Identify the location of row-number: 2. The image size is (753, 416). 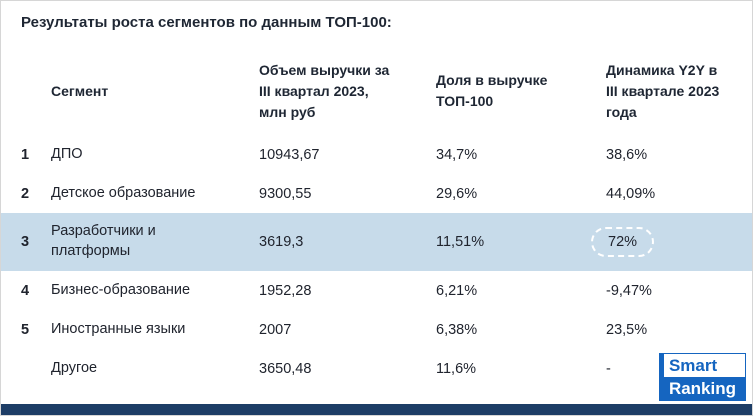
(25, 193).